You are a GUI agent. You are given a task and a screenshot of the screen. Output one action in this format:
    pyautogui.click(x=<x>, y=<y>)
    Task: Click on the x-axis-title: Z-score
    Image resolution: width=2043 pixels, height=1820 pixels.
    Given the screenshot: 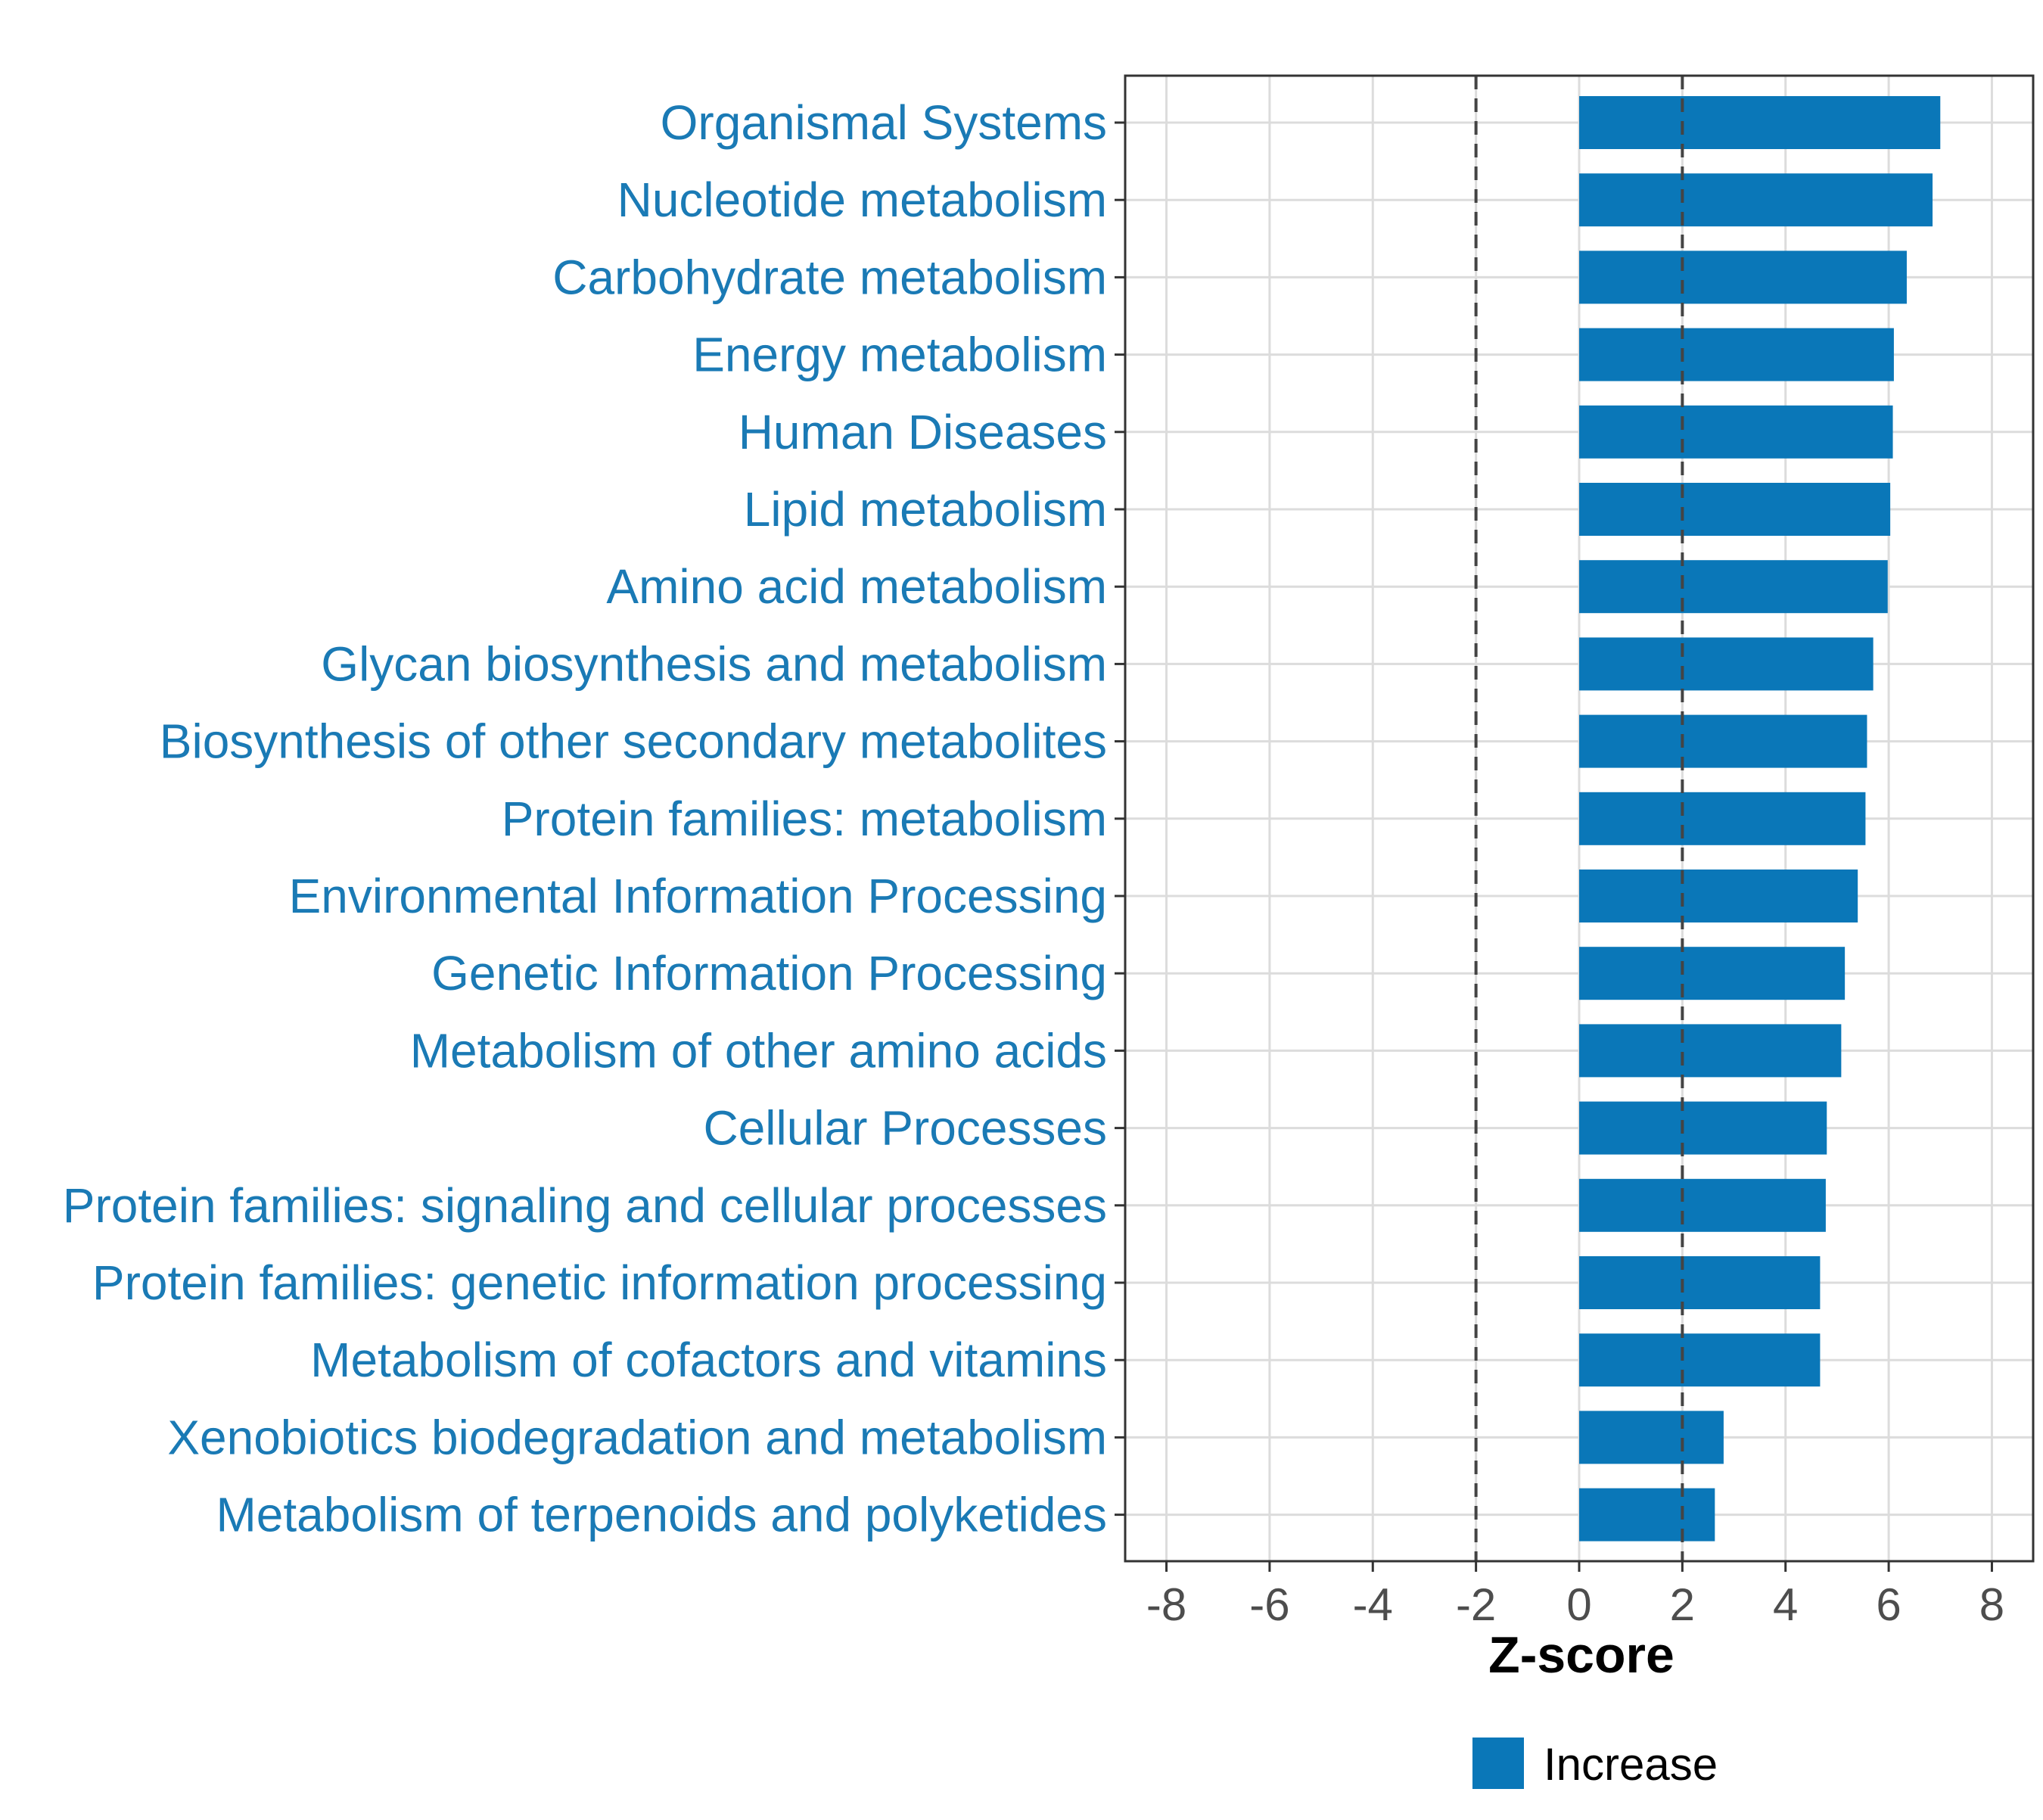 What is the action you would take?
    pyautogui.click(x=1582, y=1655)
    